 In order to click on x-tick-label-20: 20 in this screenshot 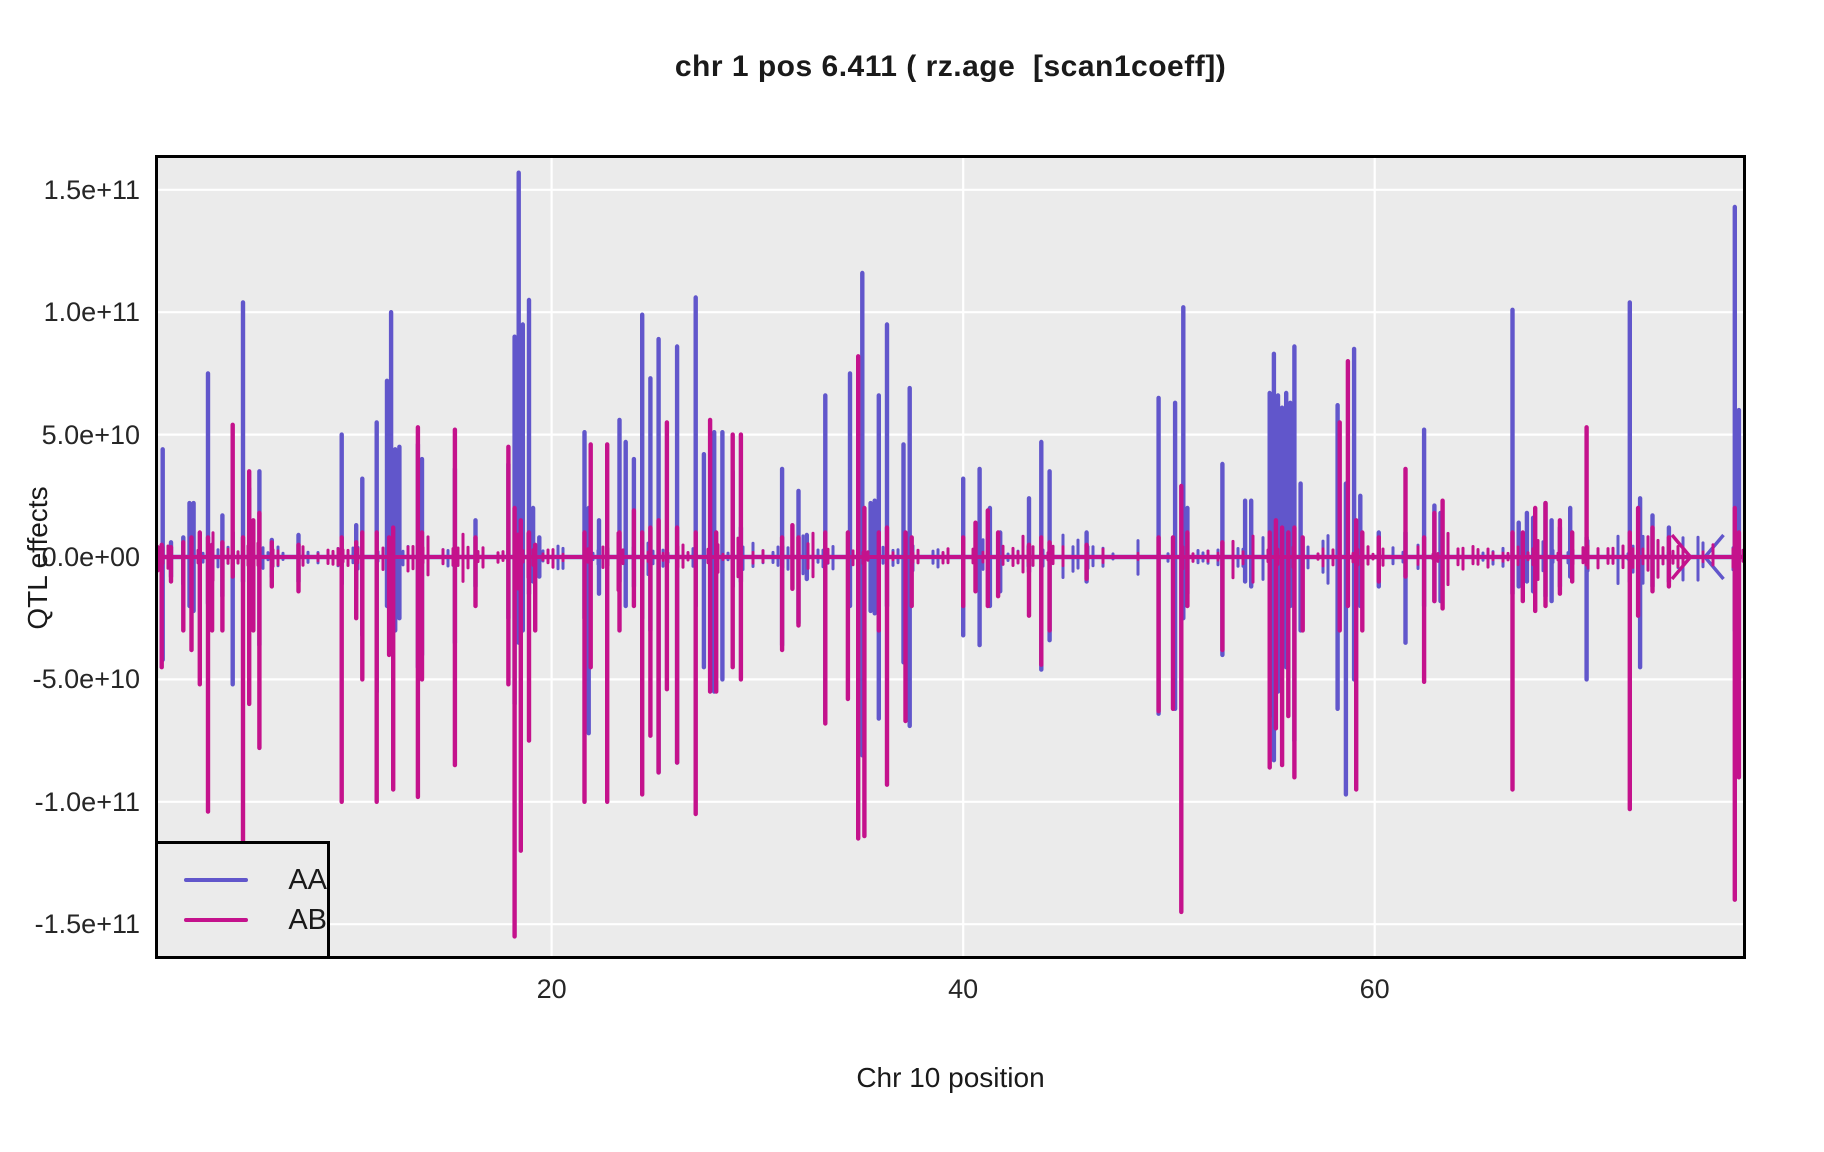, I will do `click(551, 989)`.